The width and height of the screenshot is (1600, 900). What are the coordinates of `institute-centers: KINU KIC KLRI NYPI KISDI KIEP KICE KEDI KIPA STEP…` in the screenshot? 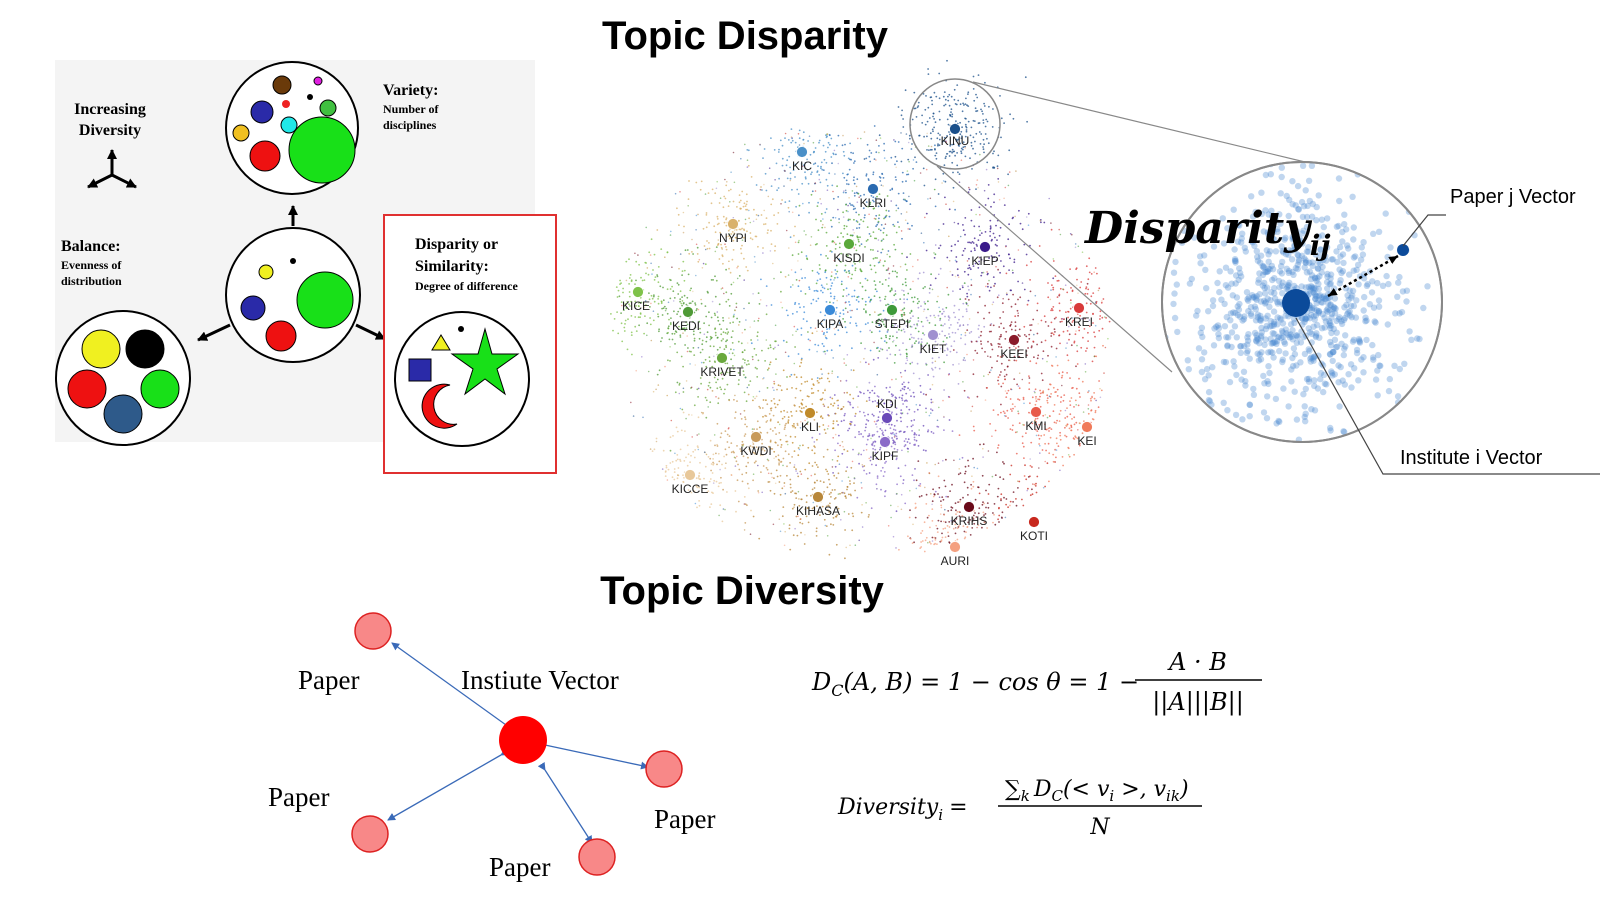 It's located at (859, 345).